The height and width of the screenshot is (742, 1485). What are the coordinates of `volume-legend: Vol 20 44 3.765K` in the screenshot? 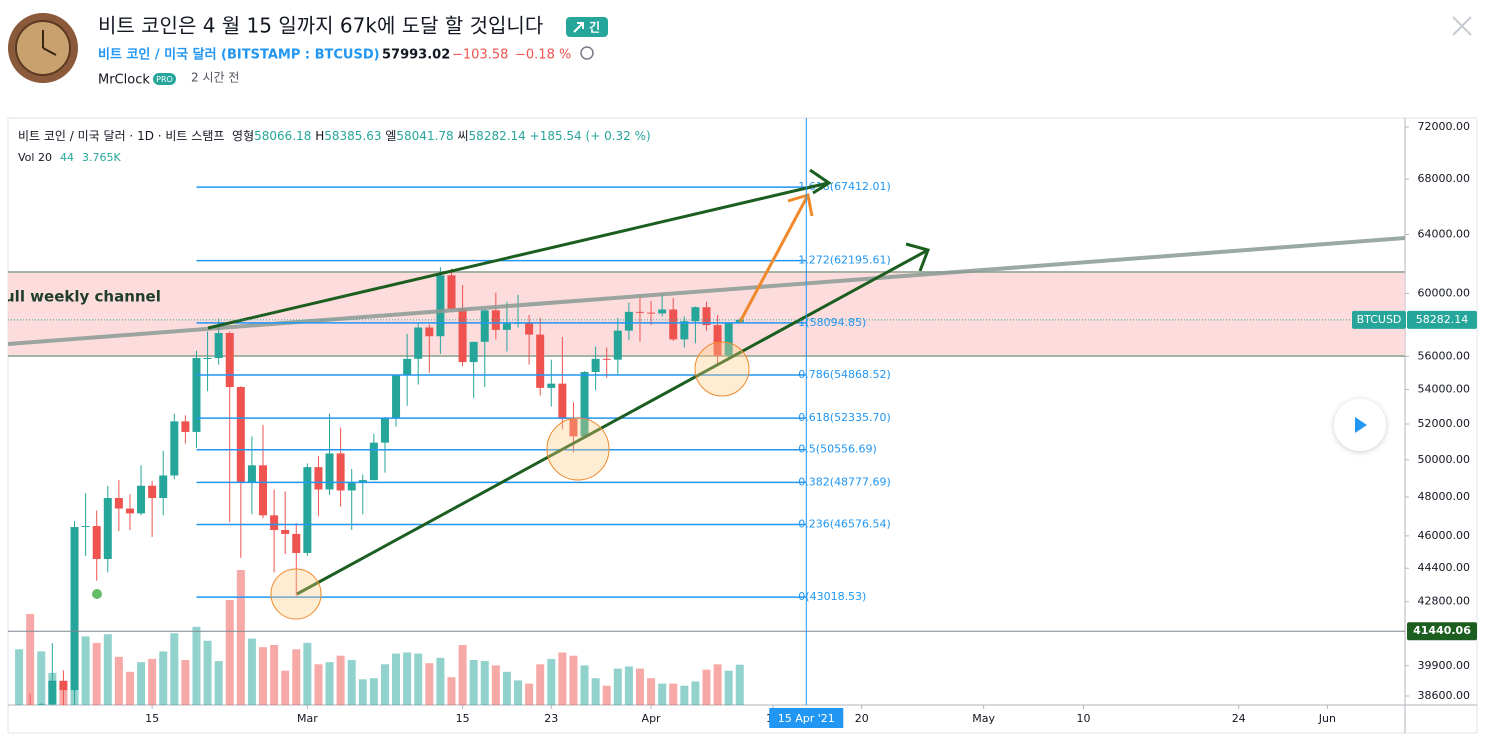 It's located at (69, 157).